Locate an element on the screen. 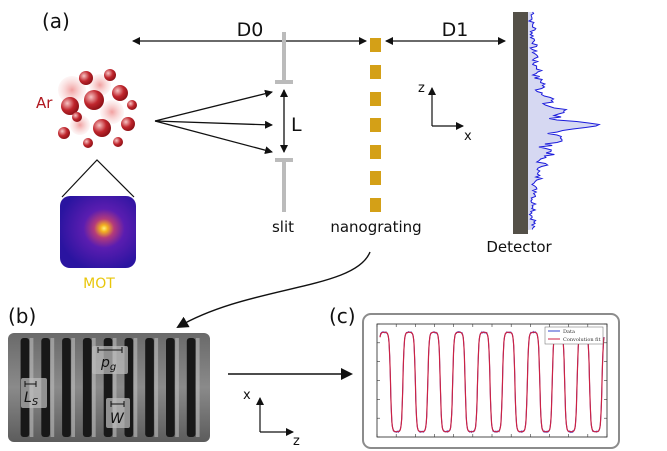 This screenshot has width=667, height=451. profile-ticks is located at coordinates (492, 380).